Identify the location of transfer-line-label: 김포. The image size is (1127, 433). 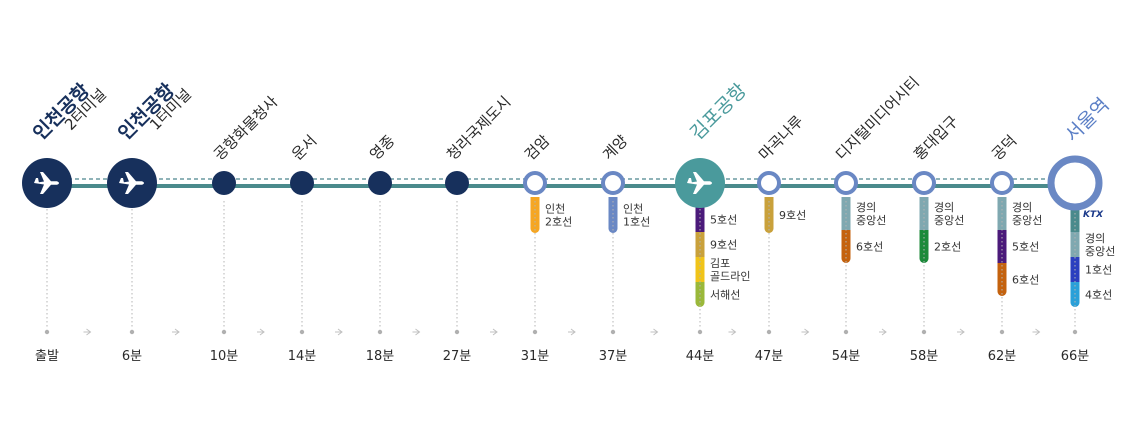
(720, 263).